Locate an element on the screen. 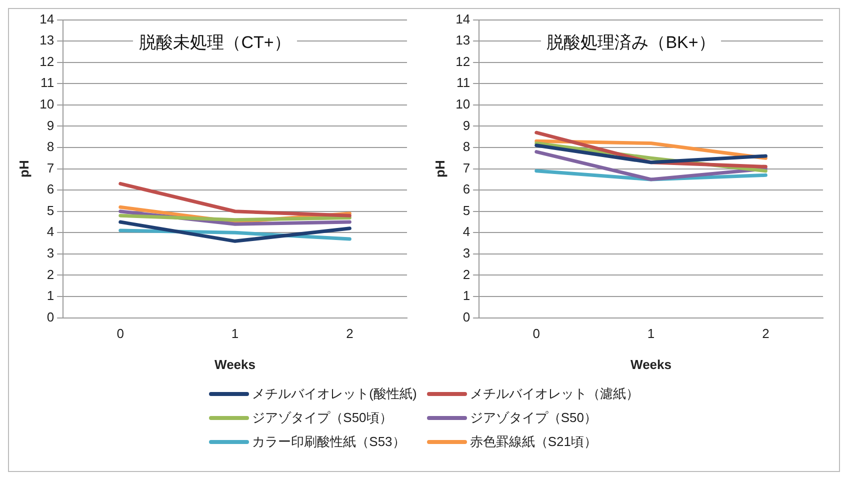 This screenshot has height=482, width=850. text: 脱酸処理済み（BK+） is located at coordinates (631, 42).